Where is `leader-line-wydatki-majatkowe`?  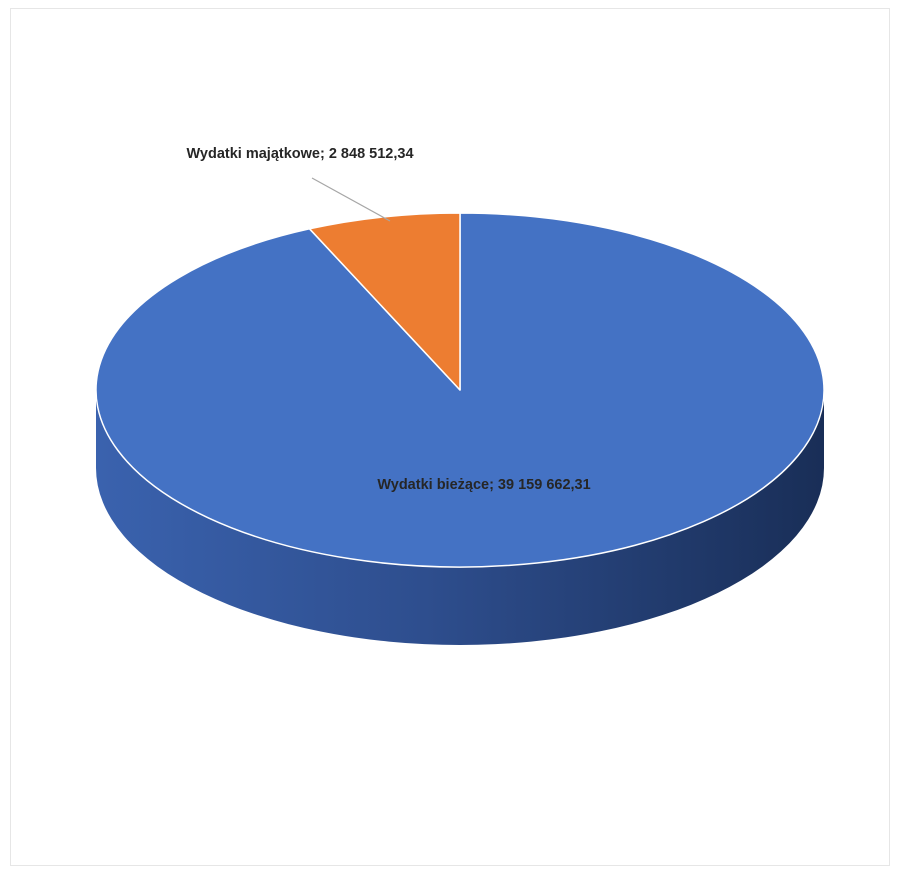
leader-line-wydatki-majatkowe is located at coordinates (351, 199).